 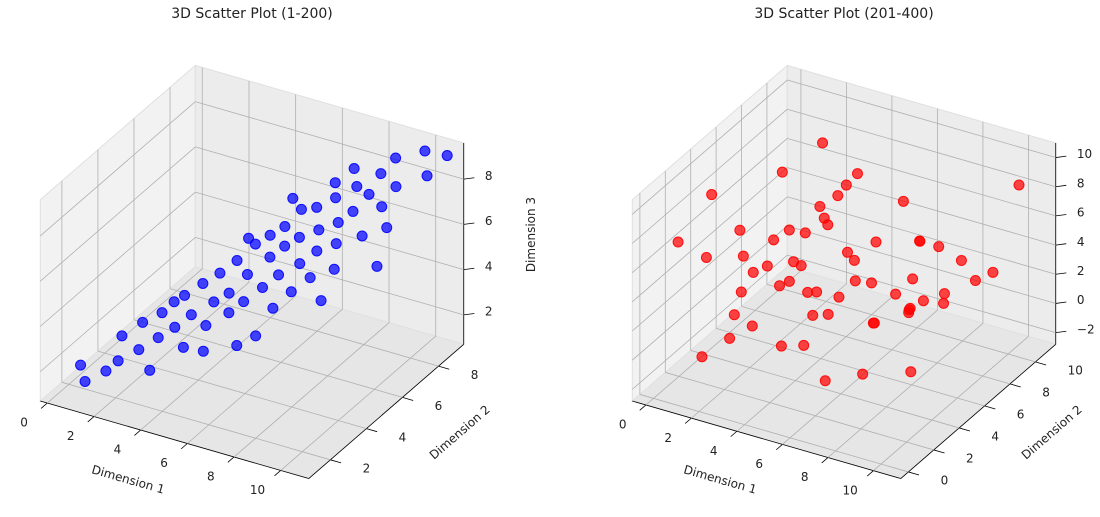 I want to click on z-tick-label: 8, so click(x=489, y=176).